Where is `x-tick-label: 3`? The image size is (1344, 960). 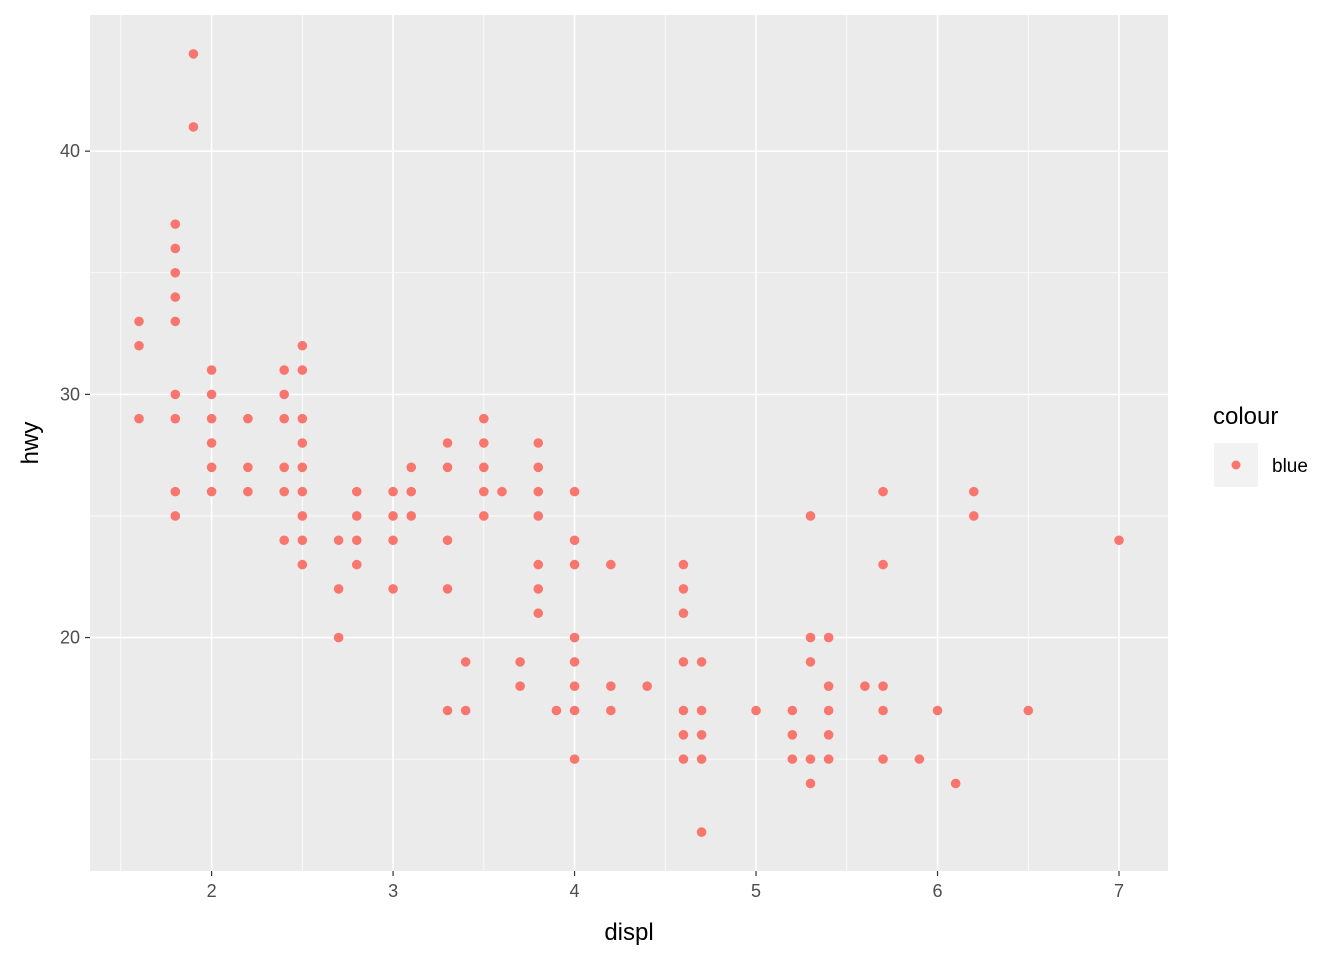 x-tick-label: 3 is located at coordinates (393, 891).